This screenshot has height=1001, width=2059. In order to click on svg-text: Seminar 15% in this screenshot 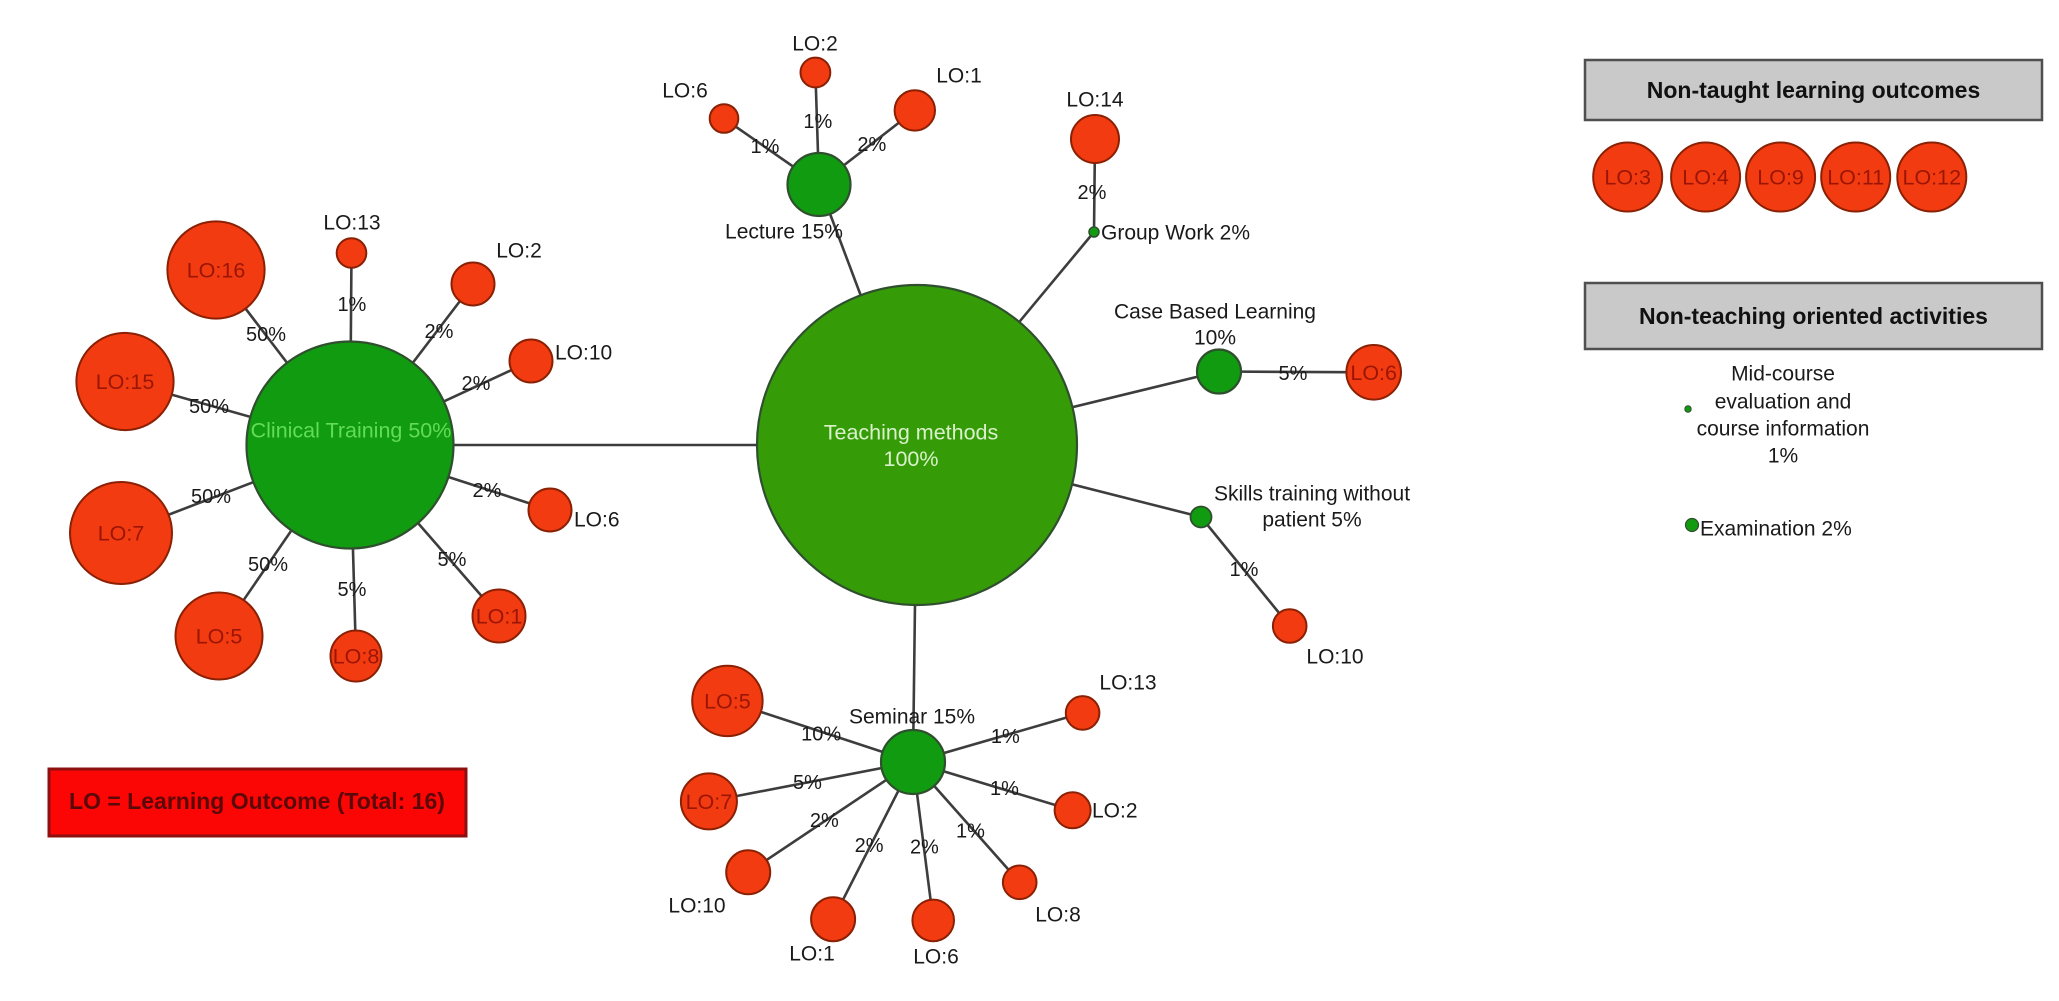, I will do `click(912, 716)`.